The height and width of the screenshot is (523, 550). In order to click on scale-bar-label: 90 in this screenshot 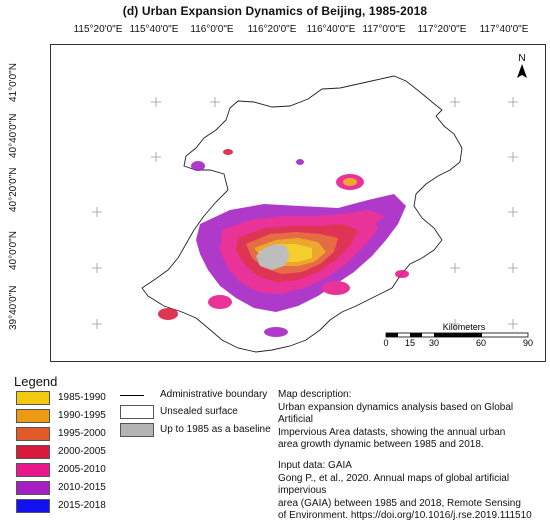, I will do `click(528, 343)`.